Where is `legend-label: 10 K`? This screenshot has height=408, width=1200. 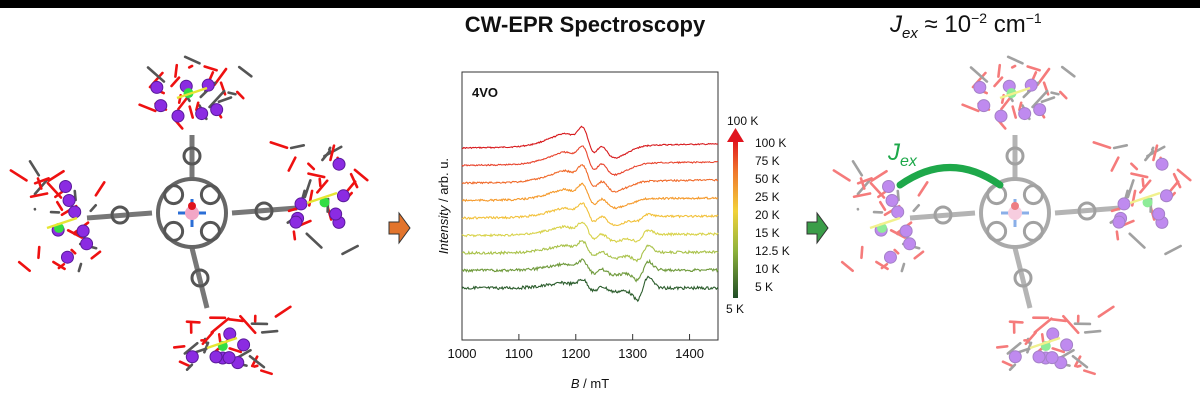 legend-label: 10 K is located at coordinates (767, 269).